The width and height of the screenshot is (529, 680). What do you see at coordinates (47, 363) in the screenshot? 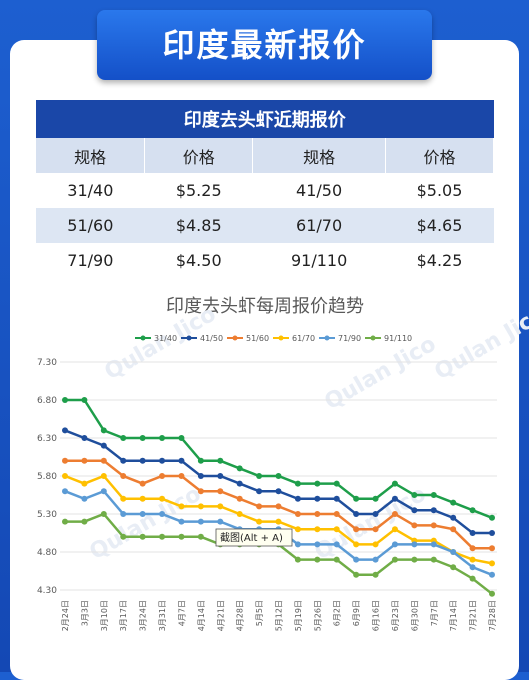
I see `y-tick-label: 7.30` at bounding box center [47, 363].